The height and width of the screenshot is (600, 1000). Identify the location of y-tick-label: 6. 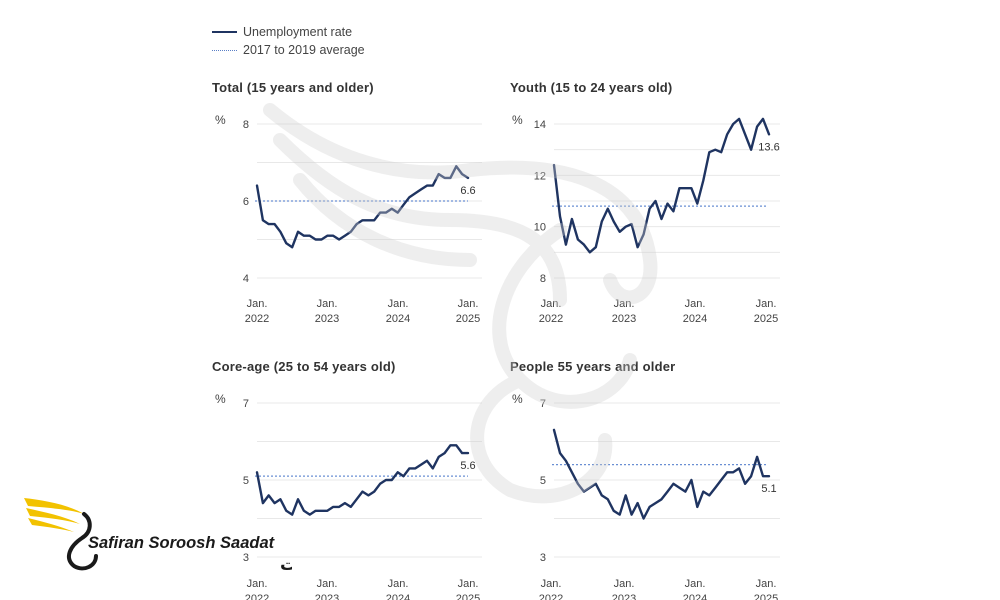
(246, 202).